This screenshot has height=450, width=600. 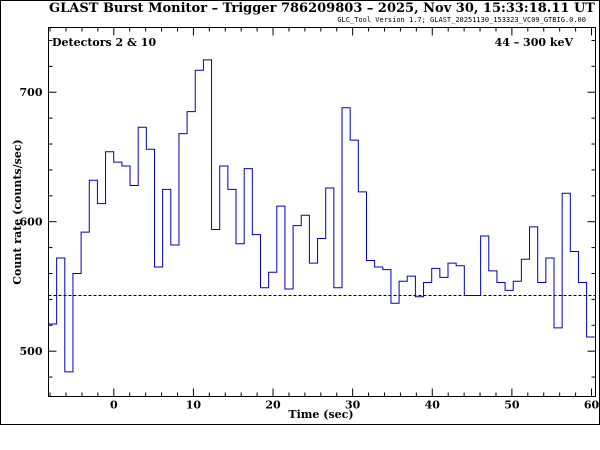 I want to click on y-tick-label: 600, so click(x=31, y=222).